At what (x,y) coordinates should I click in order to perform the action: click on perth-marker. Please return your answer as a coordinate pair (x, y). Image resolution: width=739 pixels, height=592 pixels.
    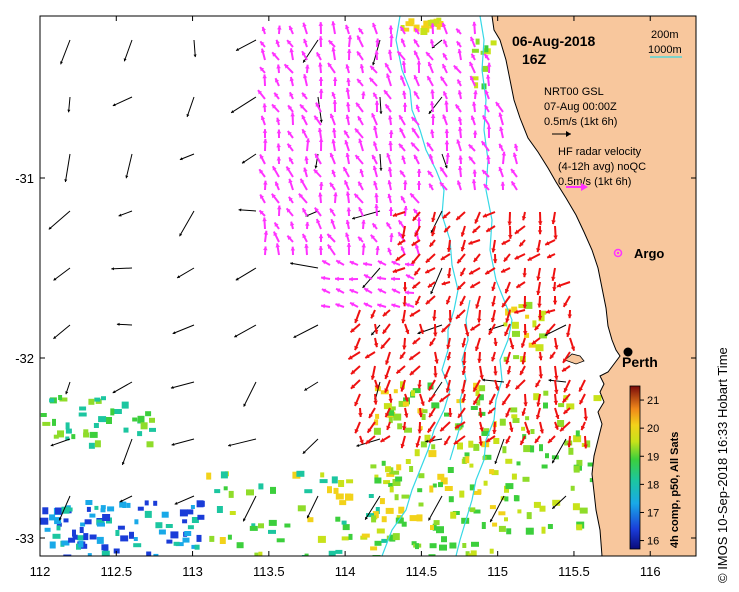
    Looking at the image, I should click on (628, 352).